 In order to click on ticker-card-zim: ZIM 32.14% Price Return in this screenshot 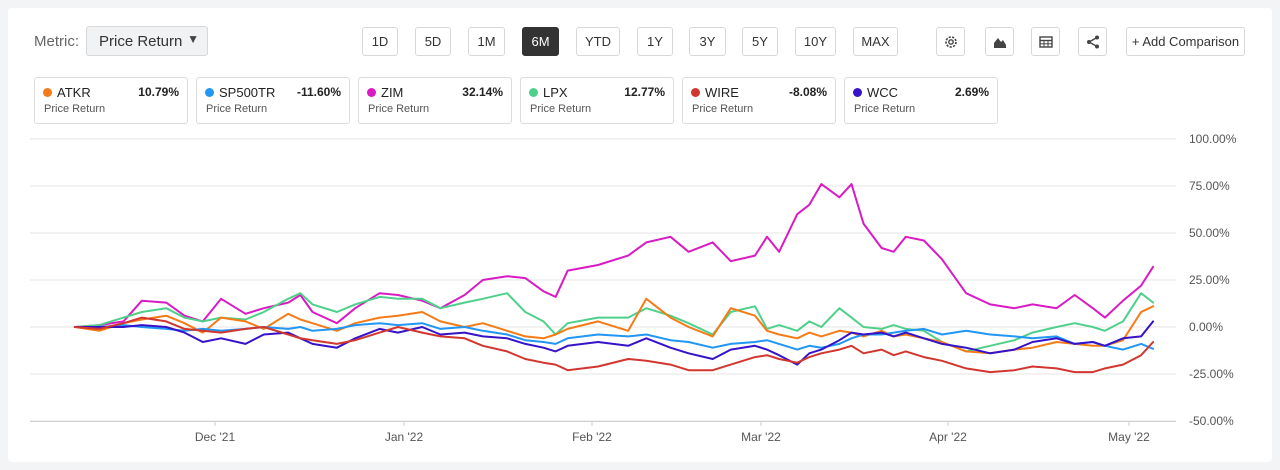, I will do `click(435, 100)`.